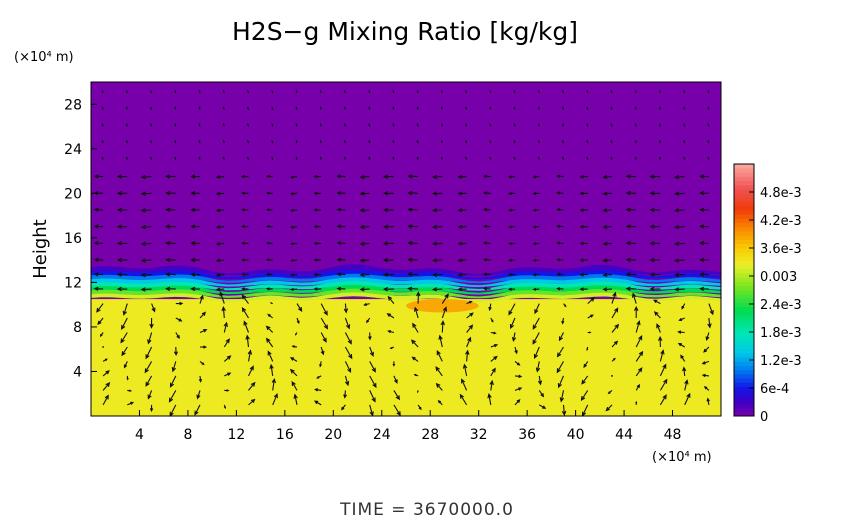 The image size is (854, 519). I want to click on colorbar-label: 1.2e-3, so click(781, 361).